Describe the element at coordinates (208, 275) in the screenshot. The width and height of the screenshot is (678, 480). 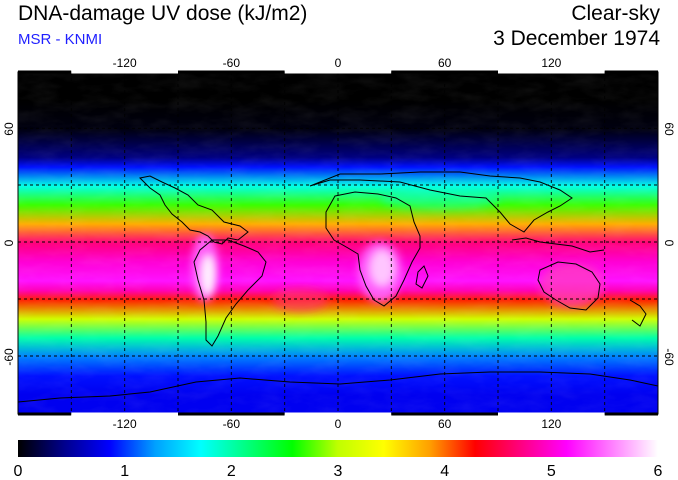
I see `south-america-core` at that location.